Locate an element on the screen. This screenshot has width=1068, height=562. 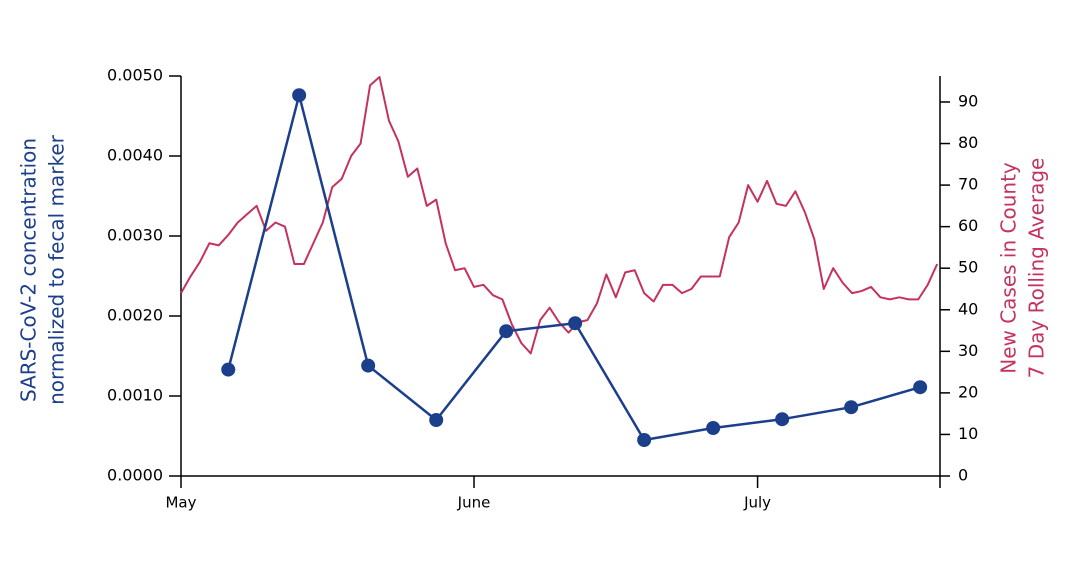
y2-tick-label: 0 is located at coordinates (963, 475).